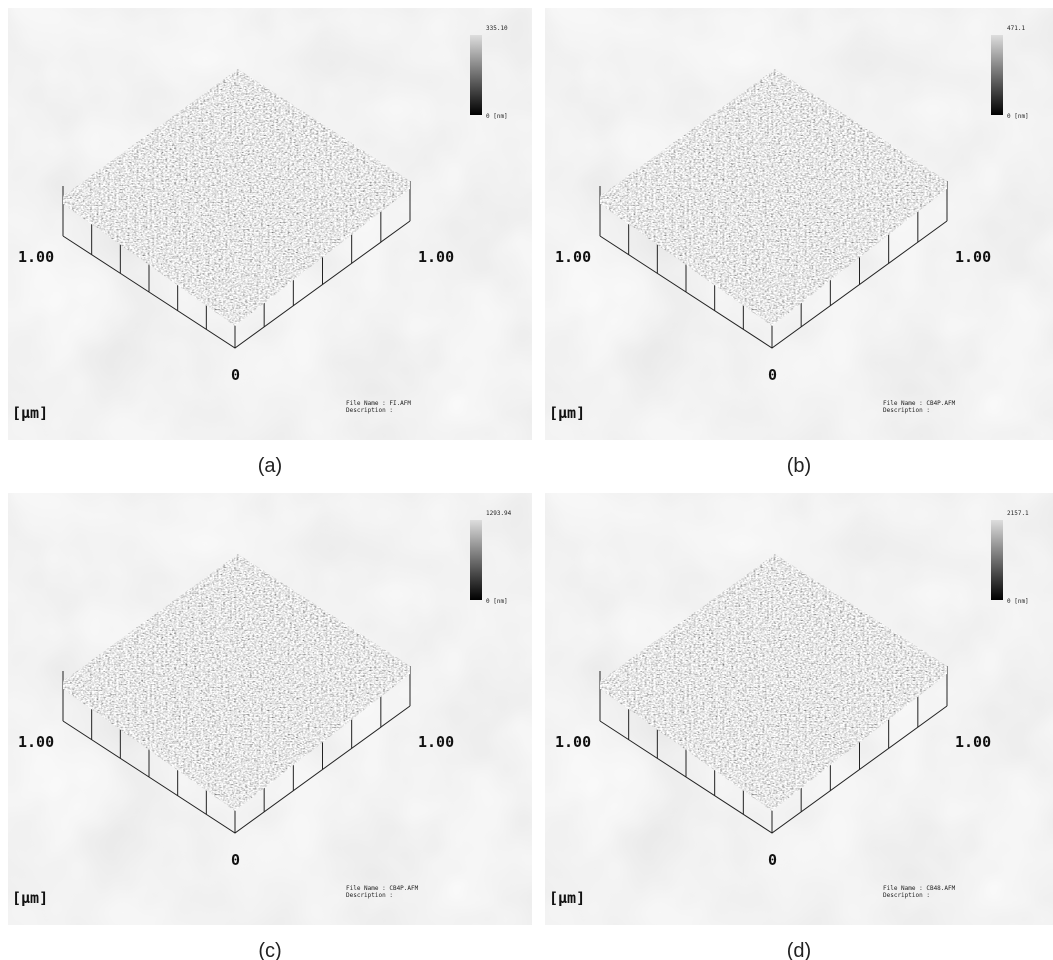 Image resolution: width=1053 pixels, height=960 pixels. Describe the element at coordinates (799, 466) in the screenshot. I see `panel-caption: (b)` at that location.